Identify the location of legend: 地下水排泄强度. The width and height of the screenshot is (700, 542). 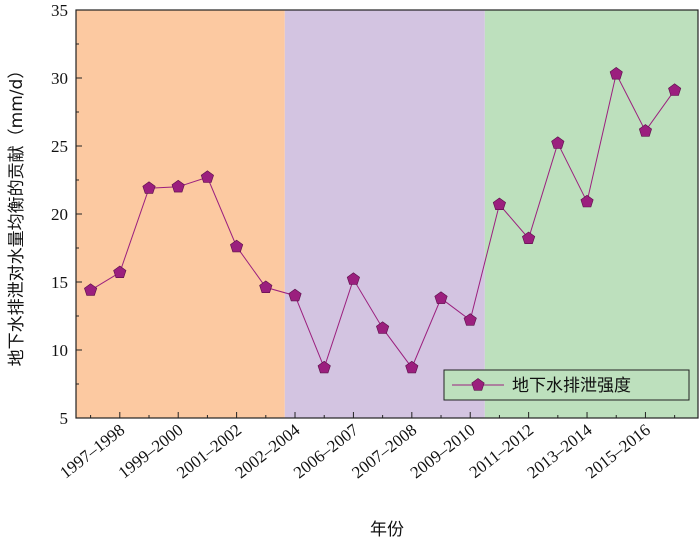
(566, 385).